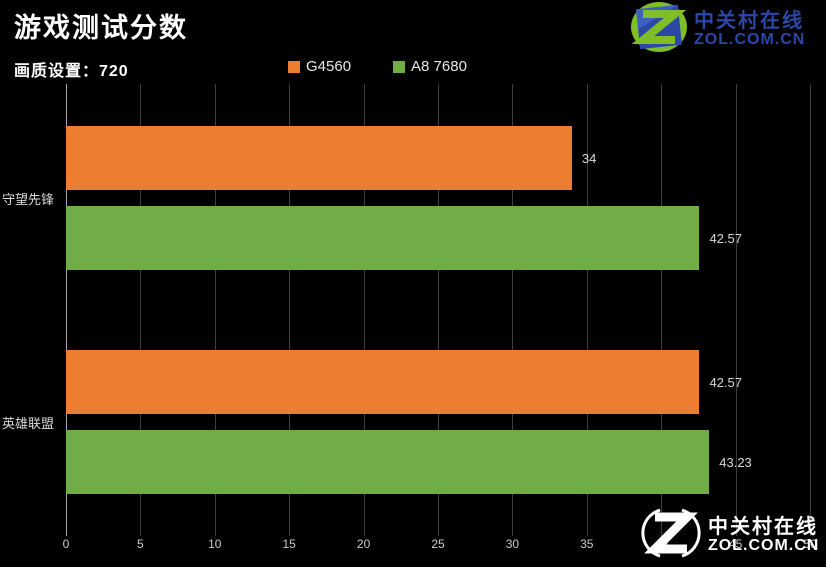 The image size is (826, 567). I want to click on bar-value-label: 43.23, so click(735, 462).